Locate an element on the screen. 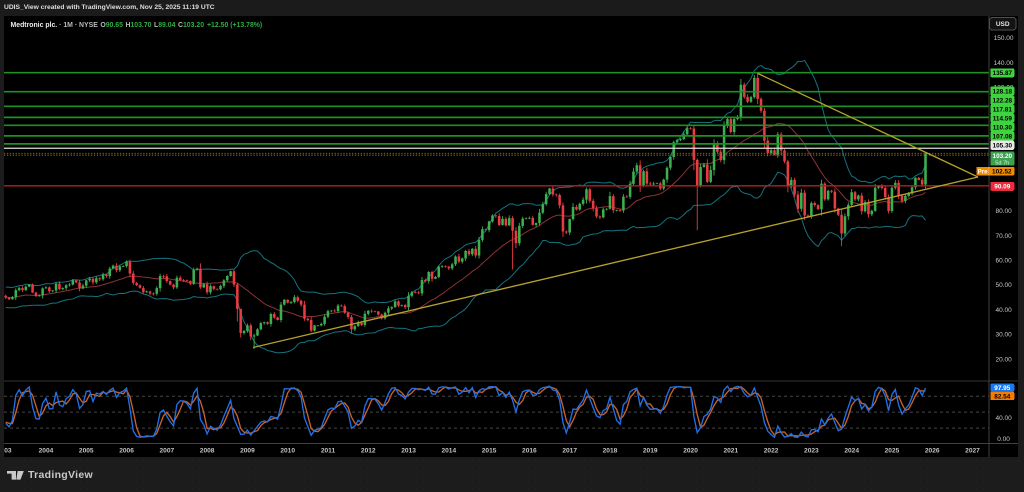 The height and width of the screenshot is (492, 1024). svg-text: 2022 is located at coordinates (771, 451).